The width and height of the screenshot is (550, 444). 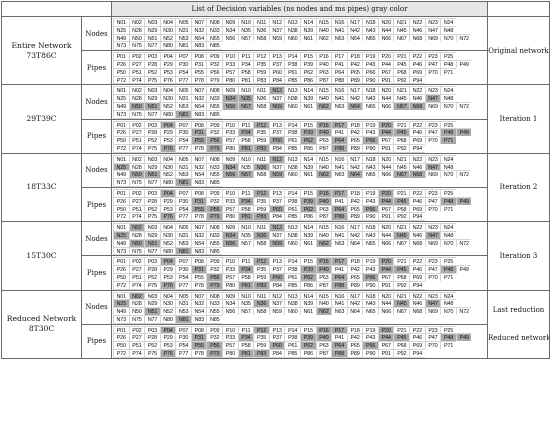 What do you see at coordinates (417, 148) in the screenshot?
I see `pipe-cell: P94` at bounding box center [417, 148].